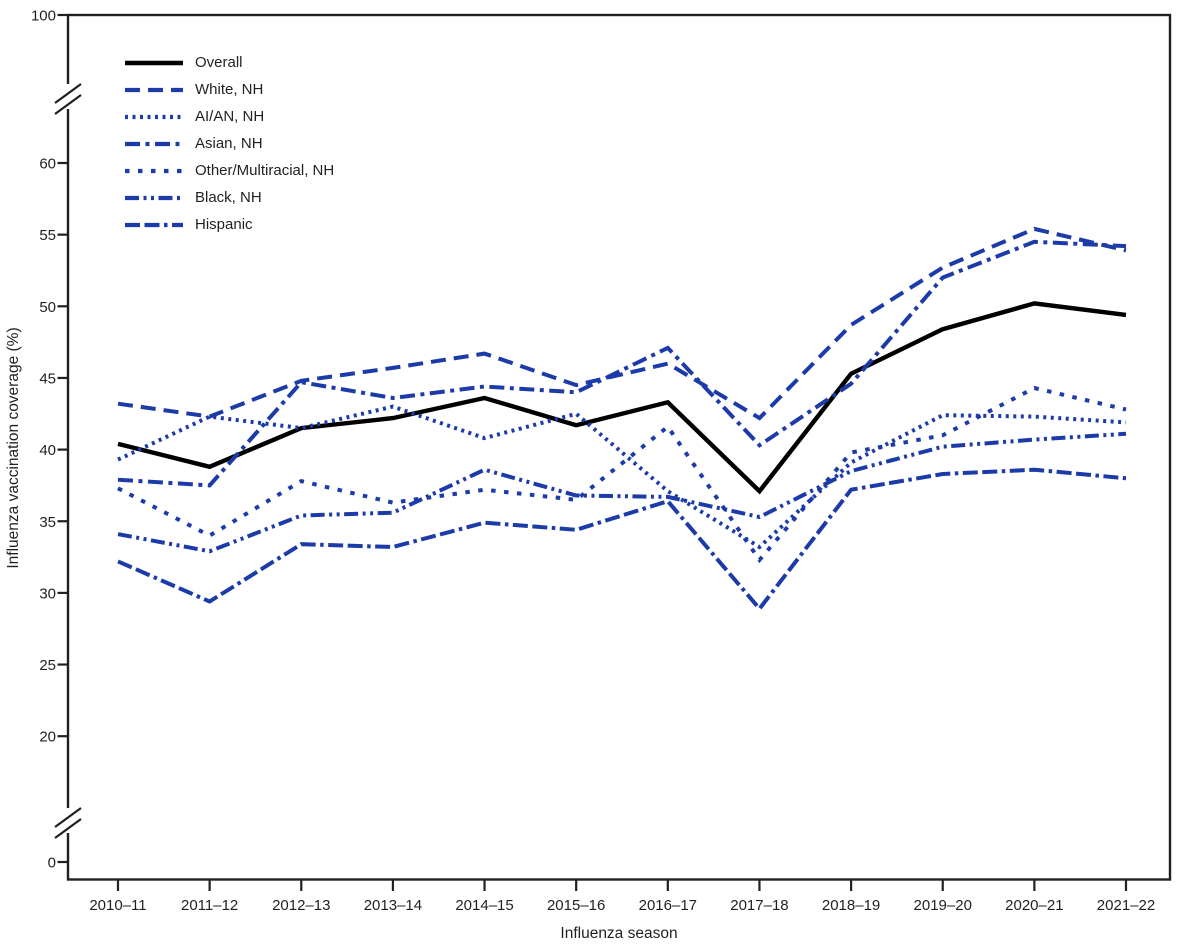  I want to click on legend-label: Other/Multiracial, NH, so click(265, 170).